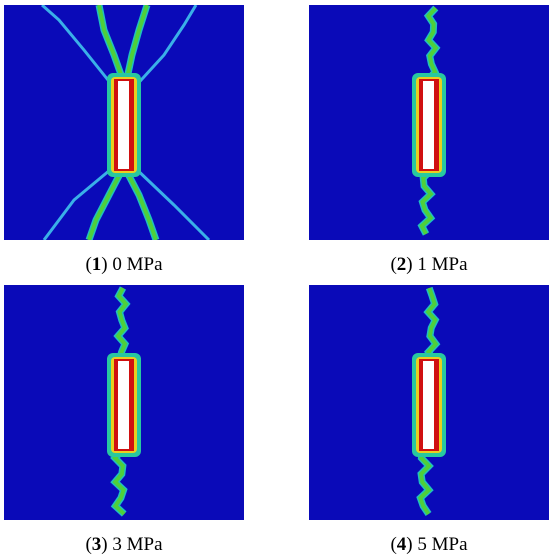 Image resolution: width=550 pixels, height=560 pixels. I want to click on caption-text: ) 0 MPa, so click(132, 264).